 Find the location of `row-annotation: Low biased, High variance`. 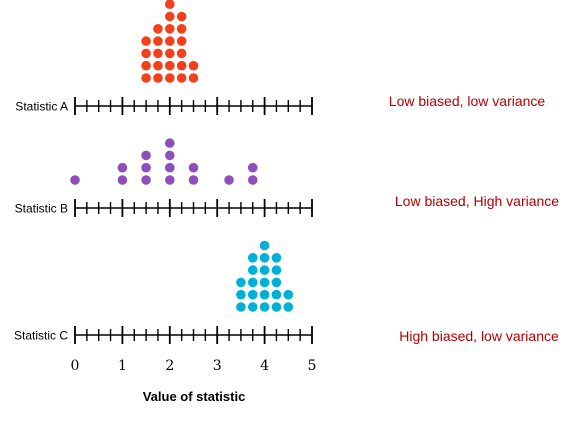

row-annotation: Low biased, High variance is located at coordinates (477, 201).